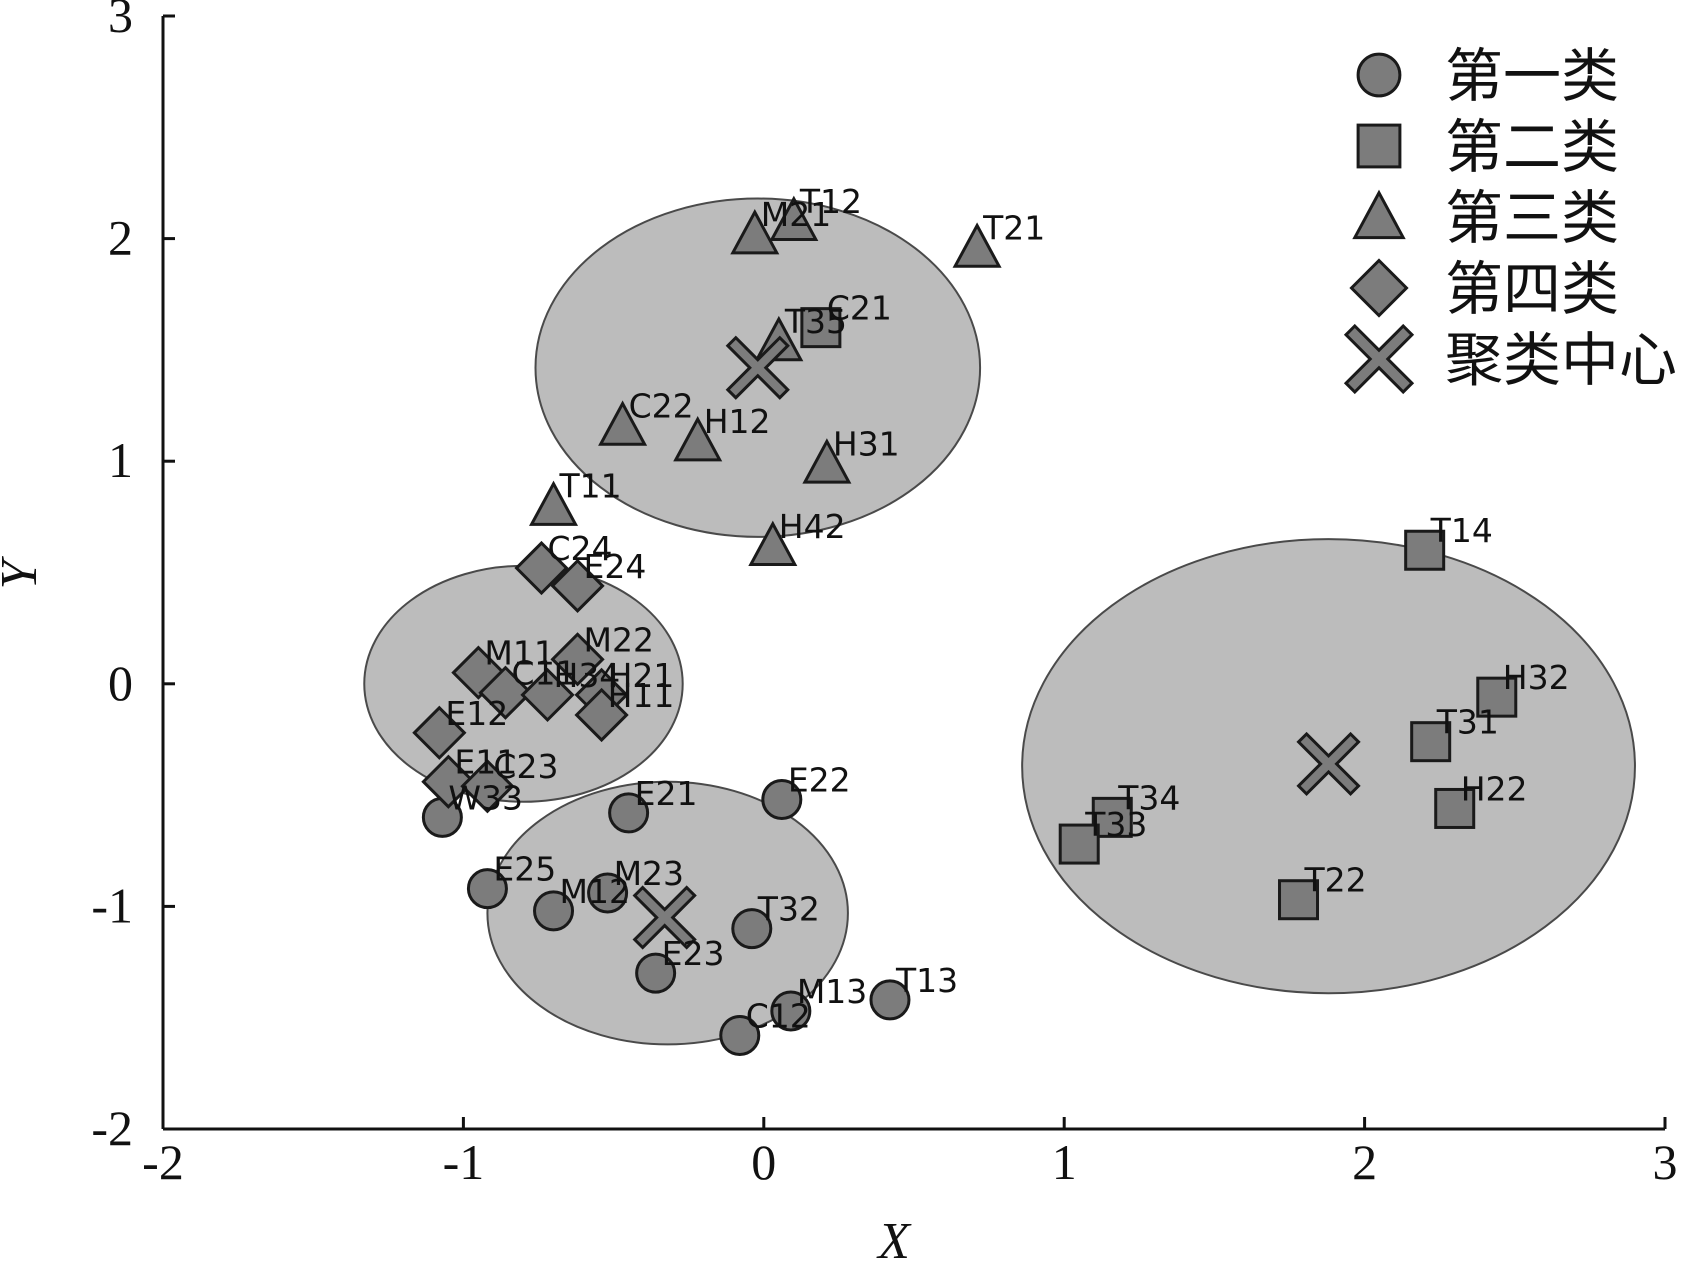  I want to click on point-label: E25, so click(524, 869).